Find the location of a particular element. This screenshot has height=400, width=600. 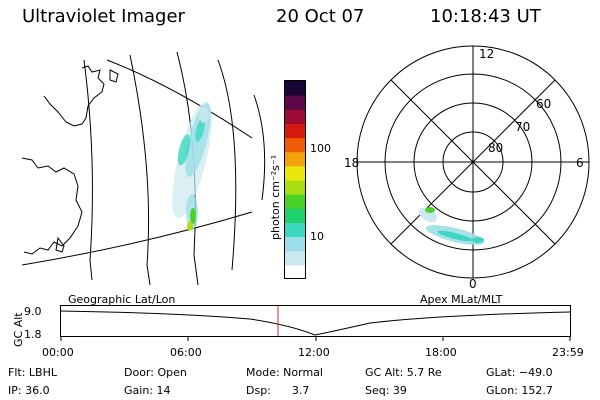

altitude-curve is located at coordinates (315, 323).